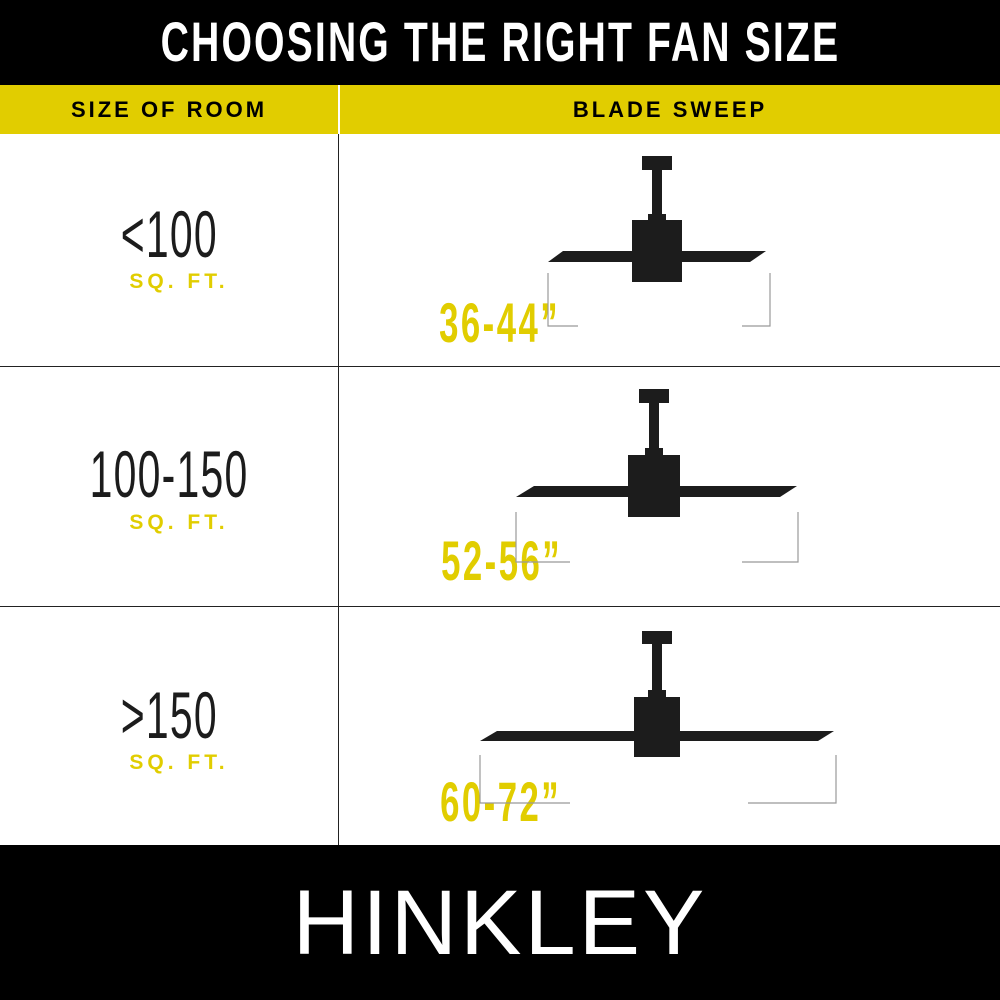  Describe the element at coordinates (169, 109) in the screenshot. I see `column-header-room: SIZE OF ROOM` at that location.